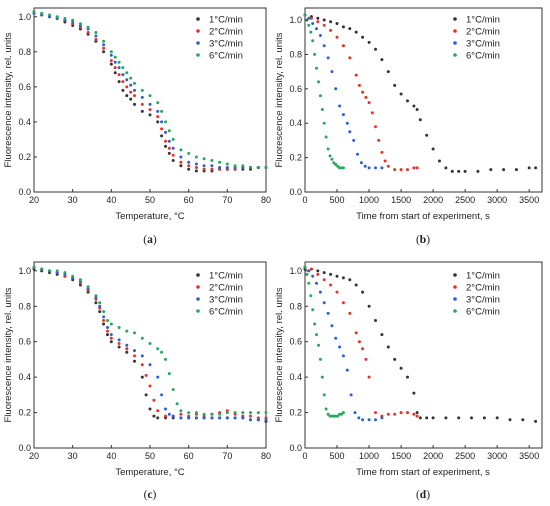 This screenshot has width=550, height=506. Describe the element at coordinates (227, 200) in the screenshot. I see `panel-a-x-tick-label: 70` at that location.